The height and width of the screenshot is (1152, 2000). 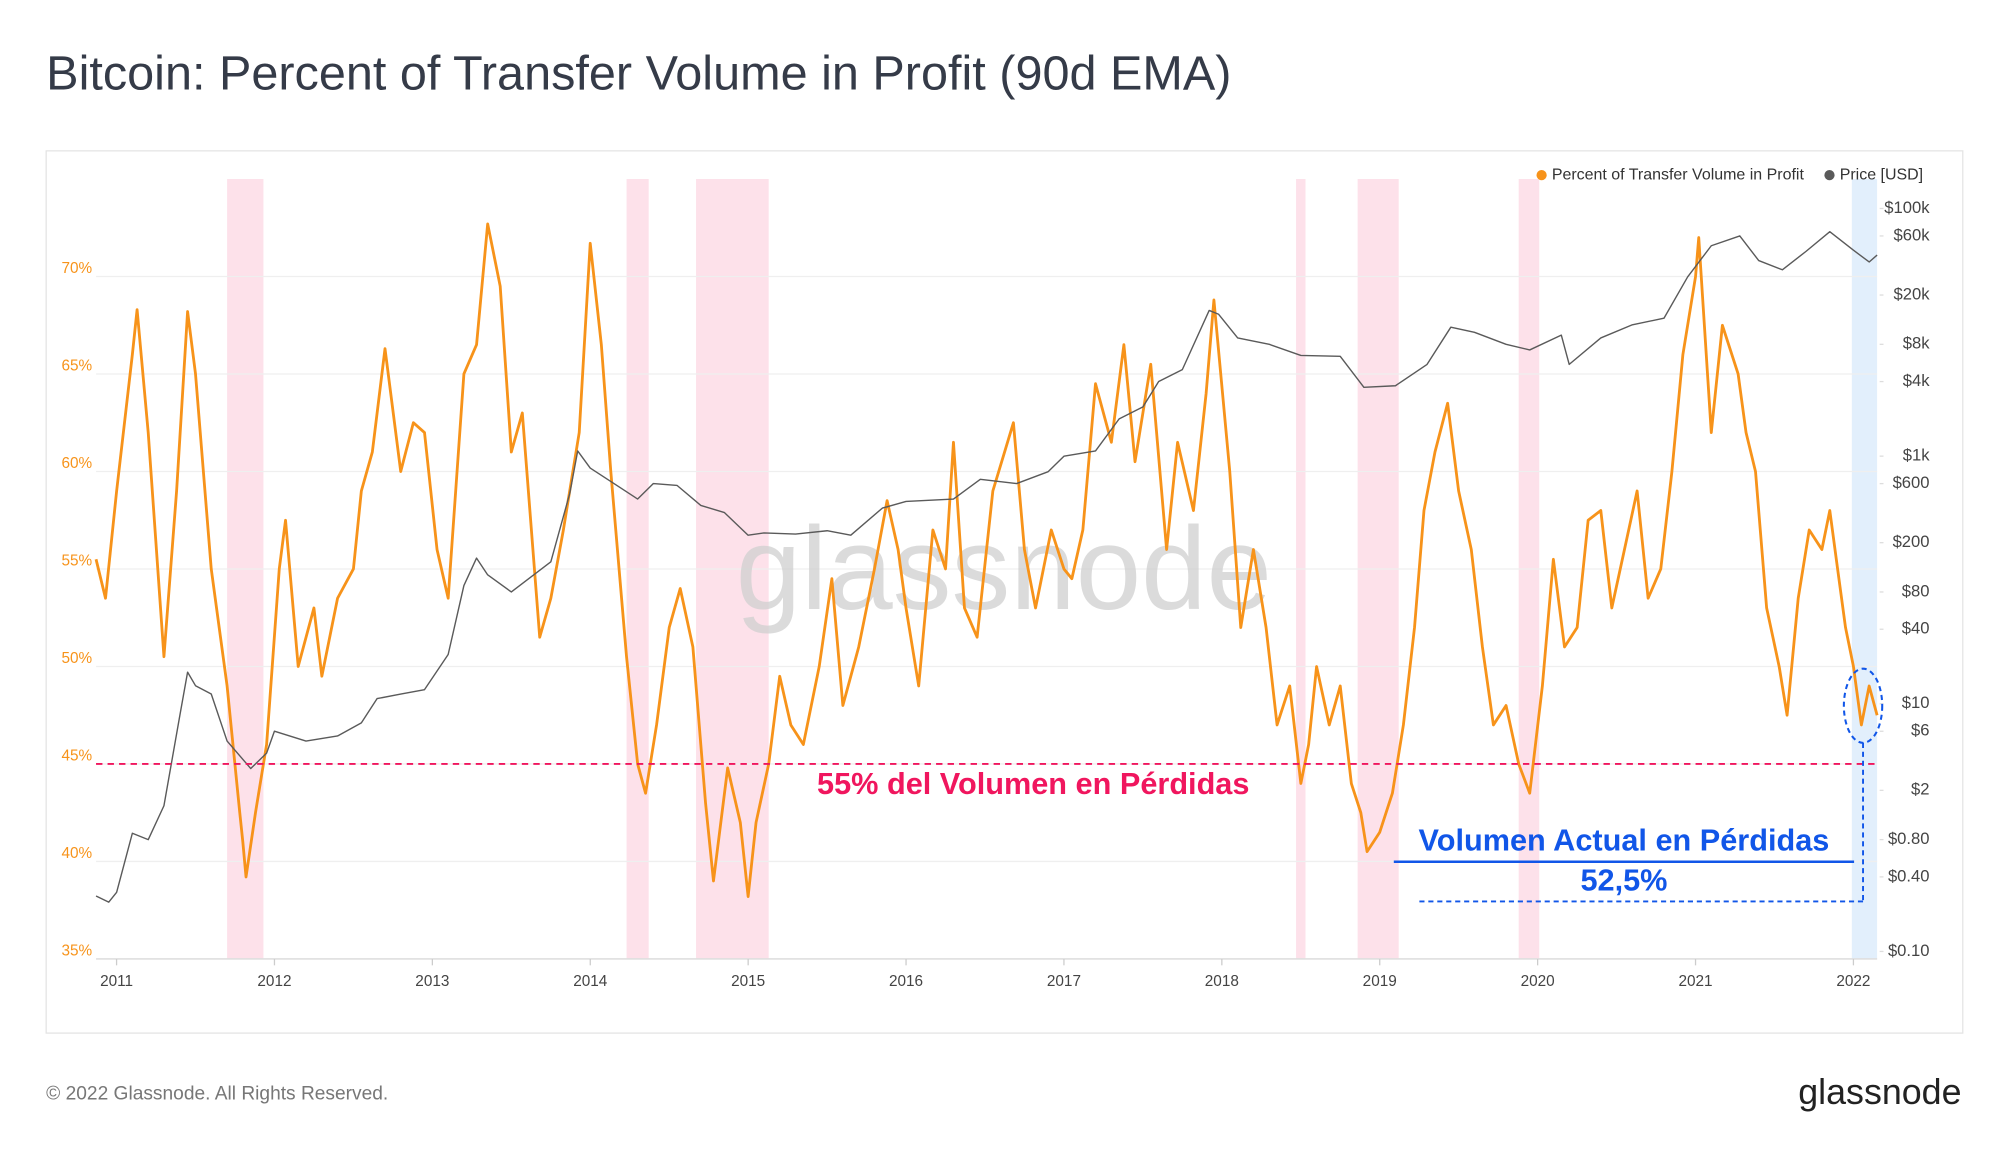 I want to click on x-tick-label: 2011, so click(x=116, y=981).